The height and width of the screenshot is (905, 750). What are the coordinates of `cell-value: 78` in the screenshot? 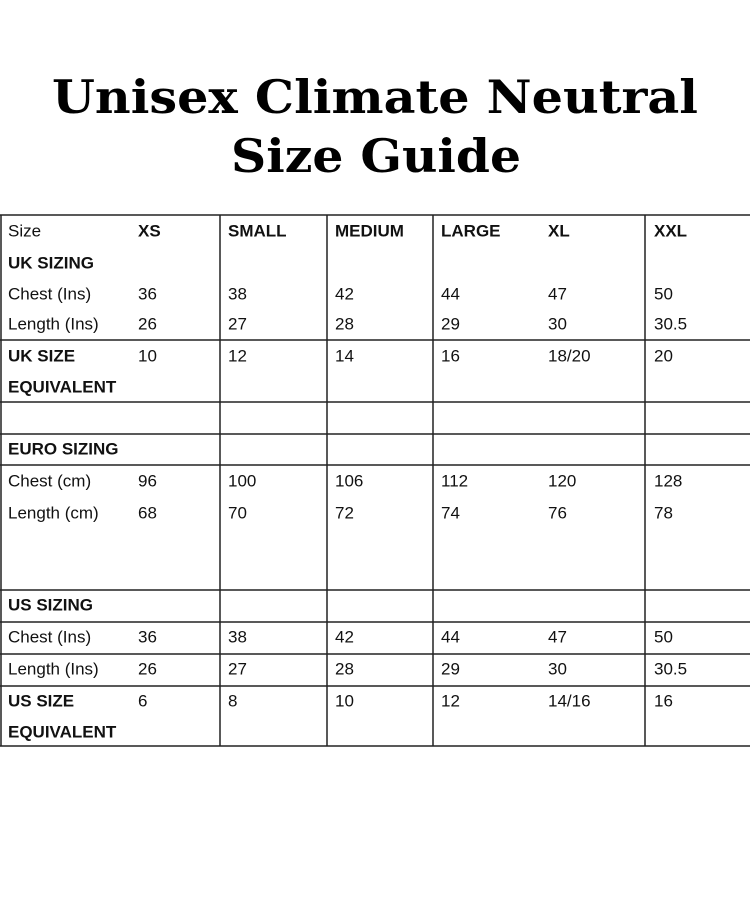 It's located at (663, 512).